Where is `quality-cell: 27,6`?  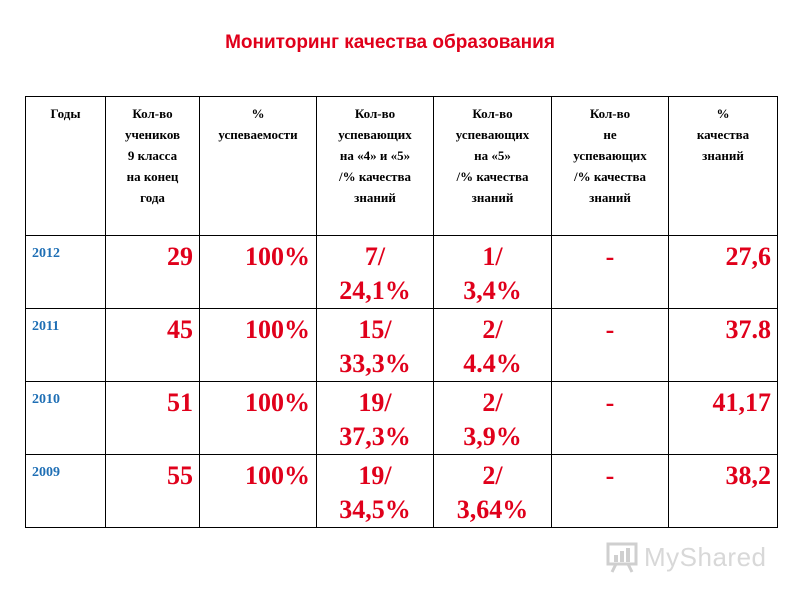
quality-cell: 27,6 is located at coordinates (723, 272).